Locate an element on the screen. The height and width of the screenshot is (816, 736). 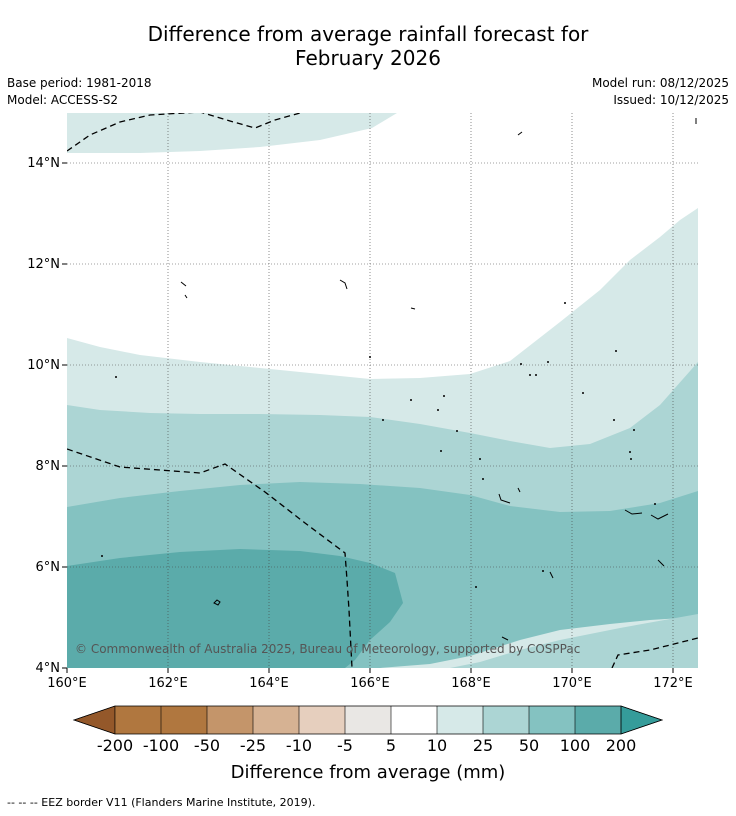
lon-label: 168°E is located at coordinates (471, 683).